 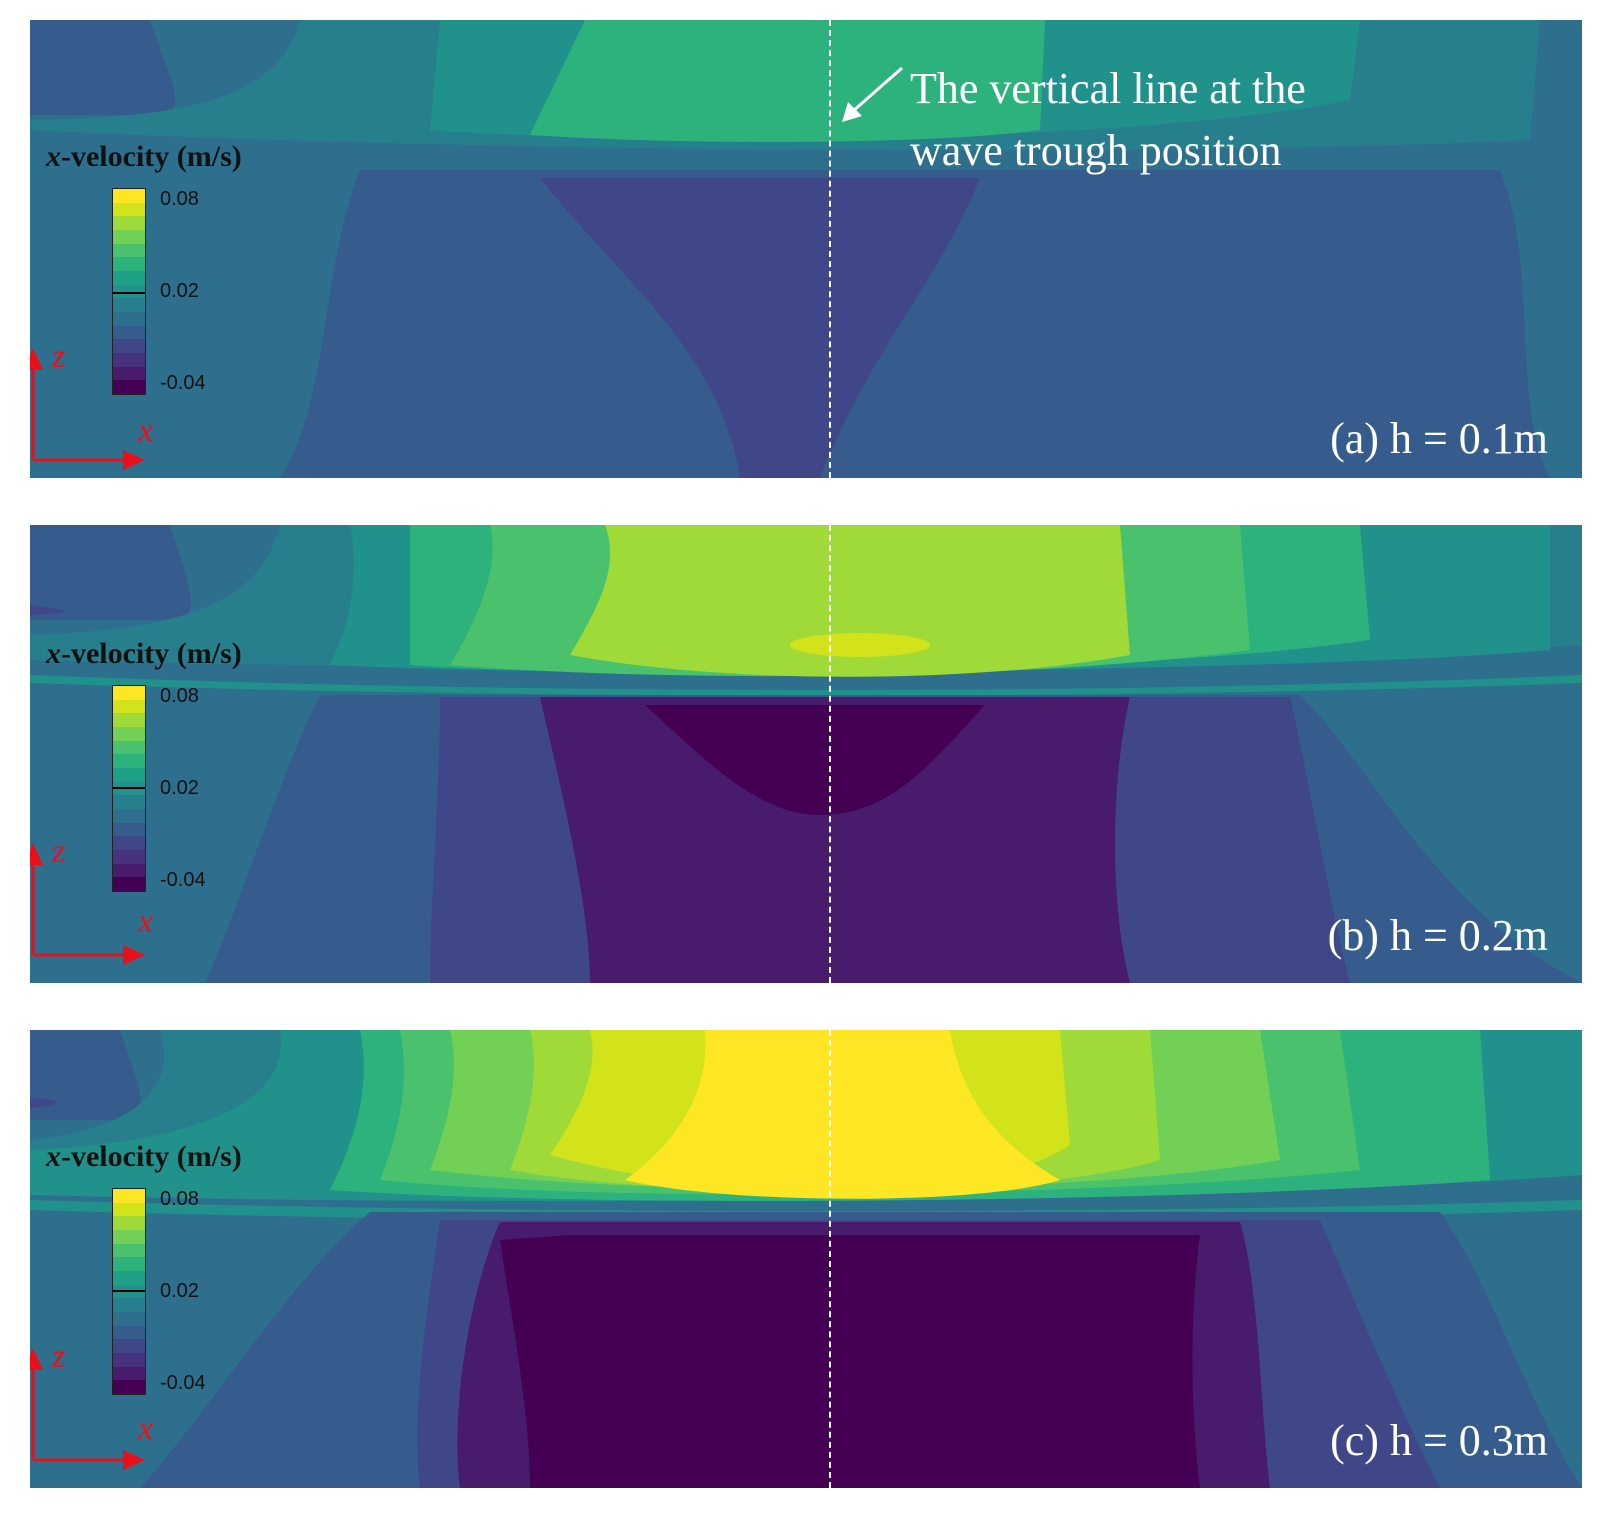 I want to click on annotation-line-1: The vertical line at the, so click(x=1108, y=88).